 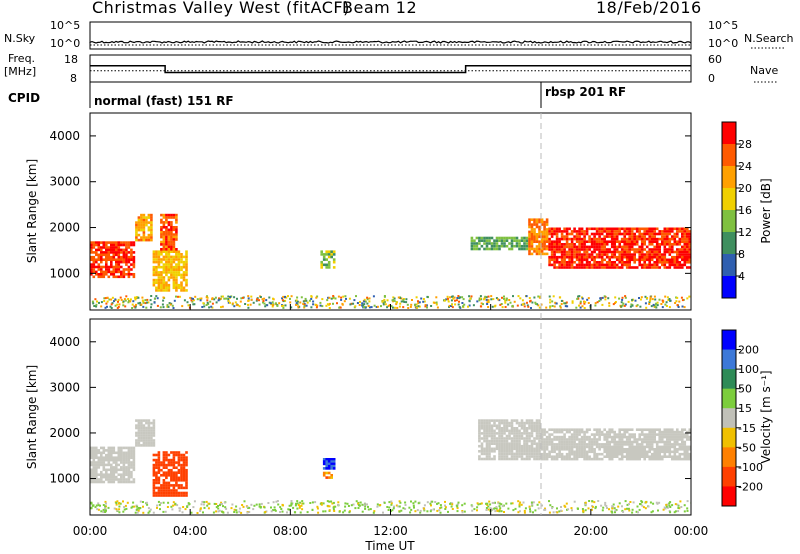 I want to click on power-y-tick-label: 2000, so click(x=64, y=228).